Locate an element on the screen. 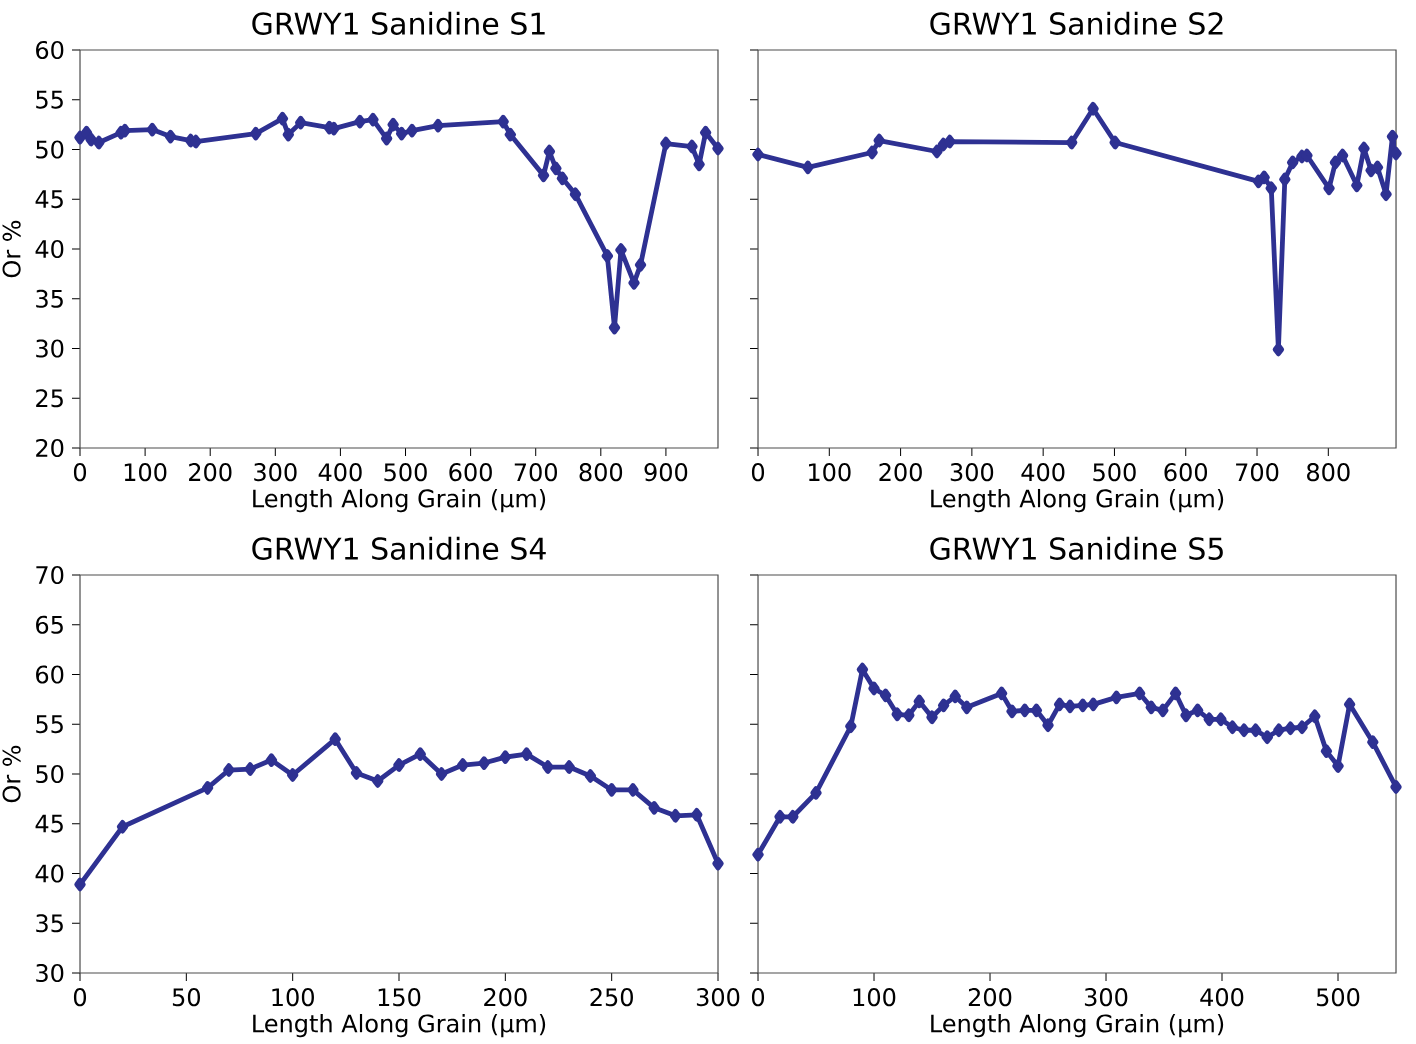 This screenshot has width=1416, height=1044. chart-title: GRWY1 Sanidine S2 is located at coordinates (1076, 23).